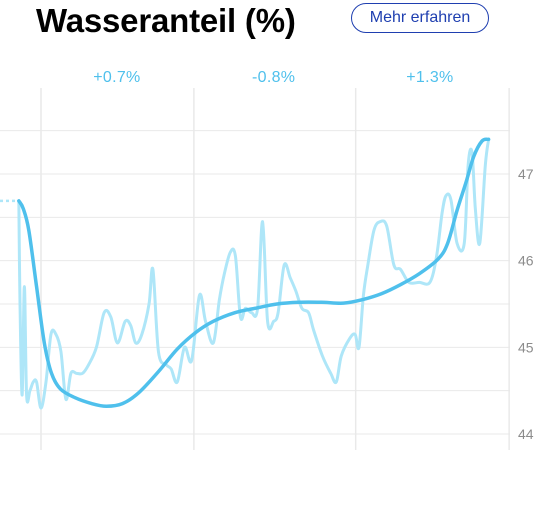 Image resolution: width=554 pixels, height=505 pixels. I want to click on learn-more-button: Mehr erfahren, so click(420, 18).